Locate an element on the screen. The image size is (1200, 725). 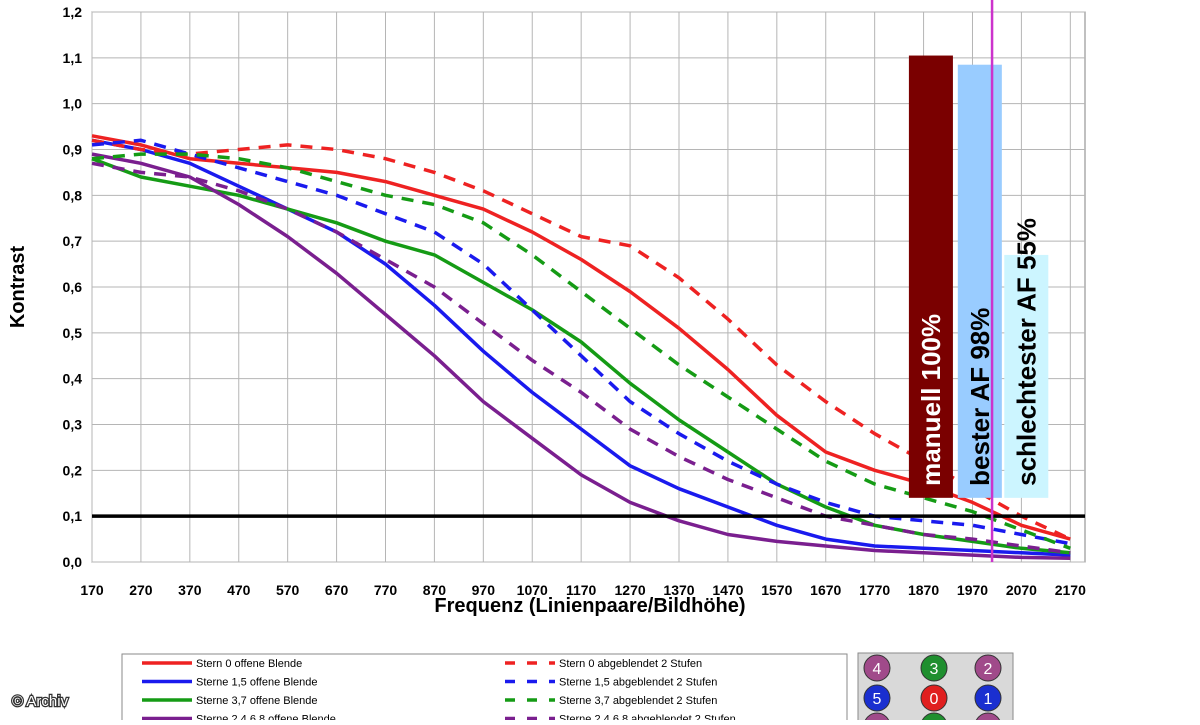
star-badge-label: 0 is located at coordinates (934, 699).